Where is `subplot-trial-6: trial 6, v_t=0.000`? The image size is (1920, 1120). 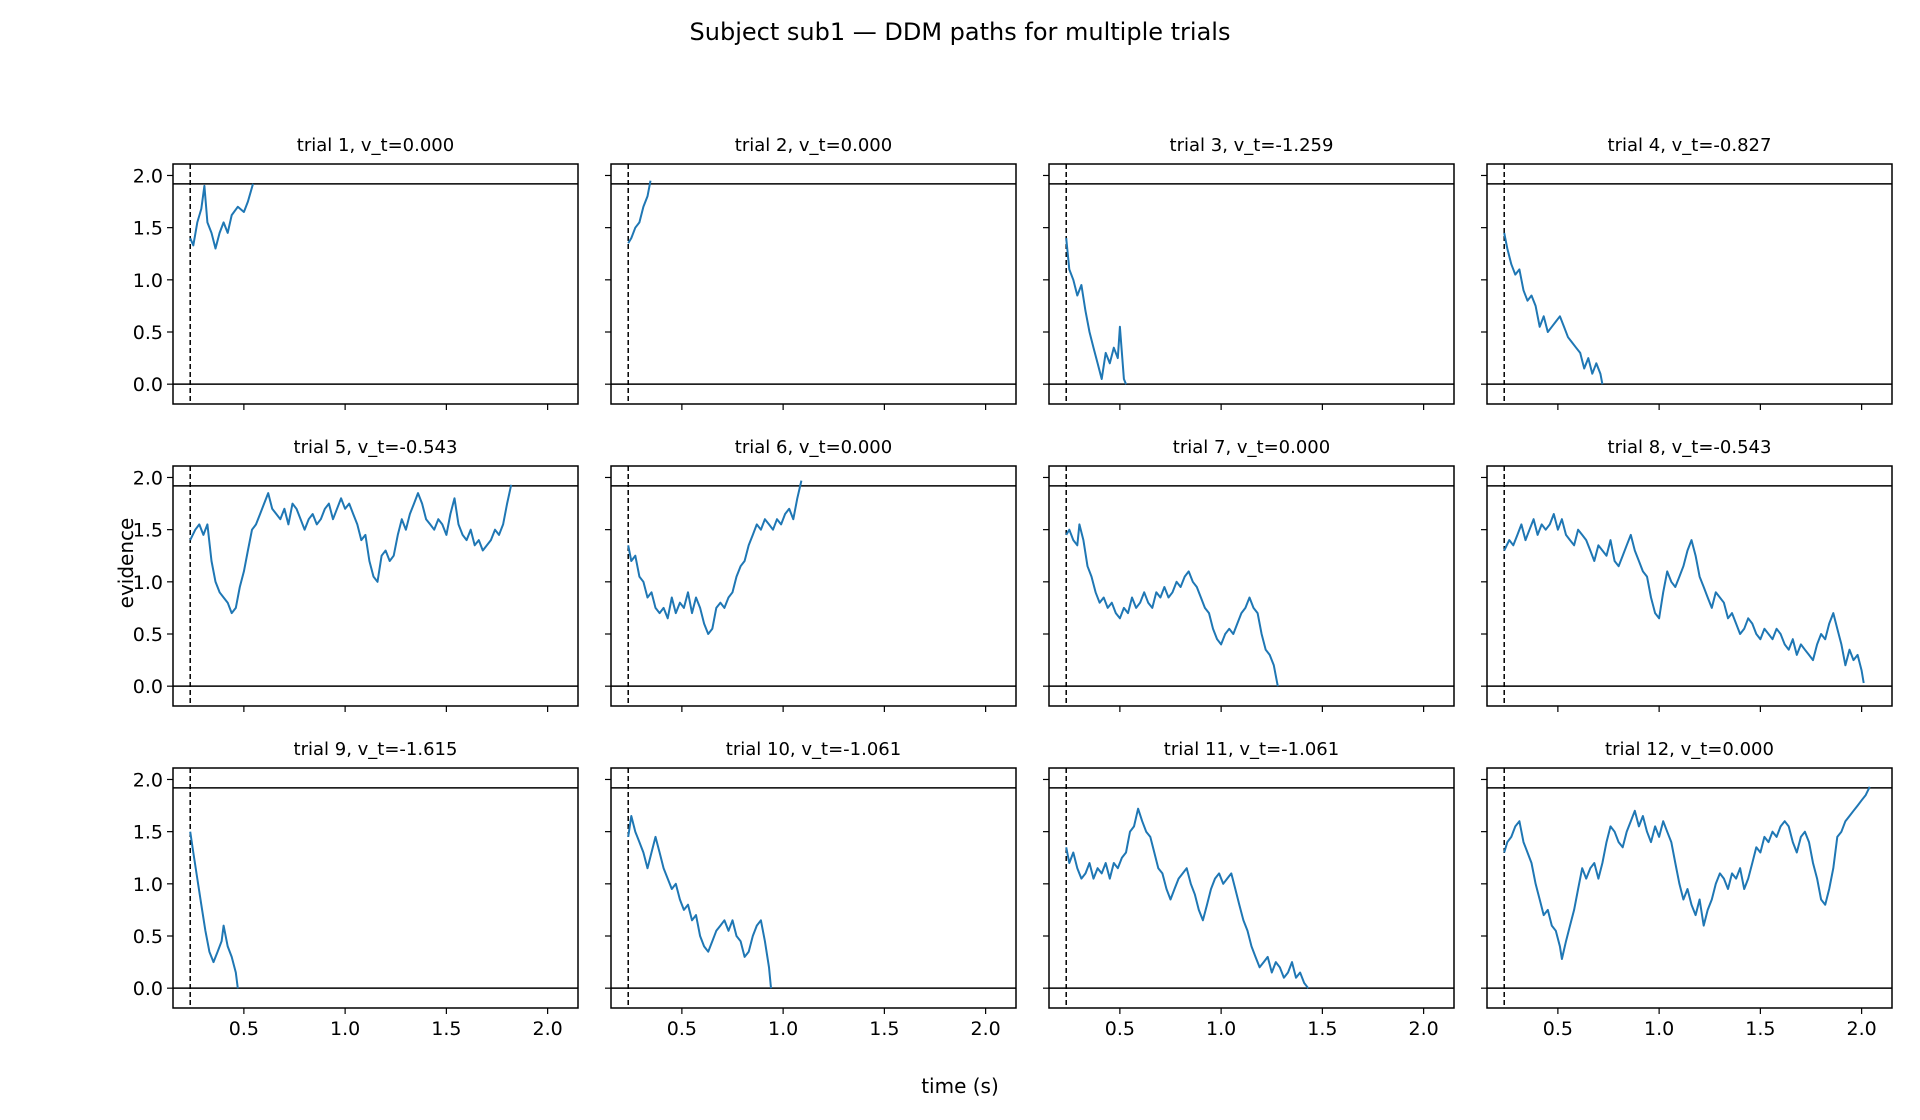
subplot-trial-6: trial 6, v_t=0.000 is located at coordinates (811, 574).